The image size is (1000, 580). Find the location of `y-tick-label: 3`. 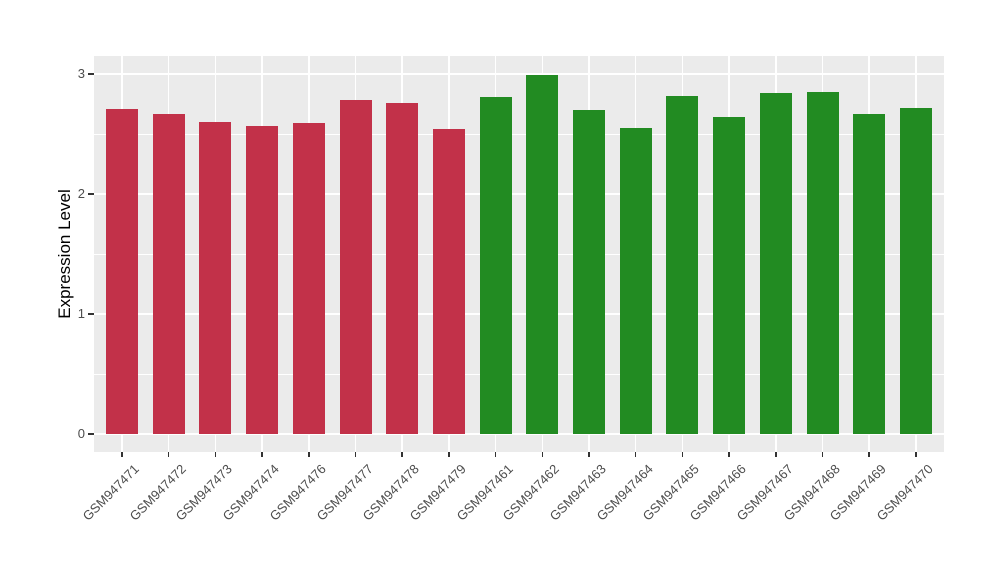

y-tick-label: 3 is located at coordinates (81, 73).